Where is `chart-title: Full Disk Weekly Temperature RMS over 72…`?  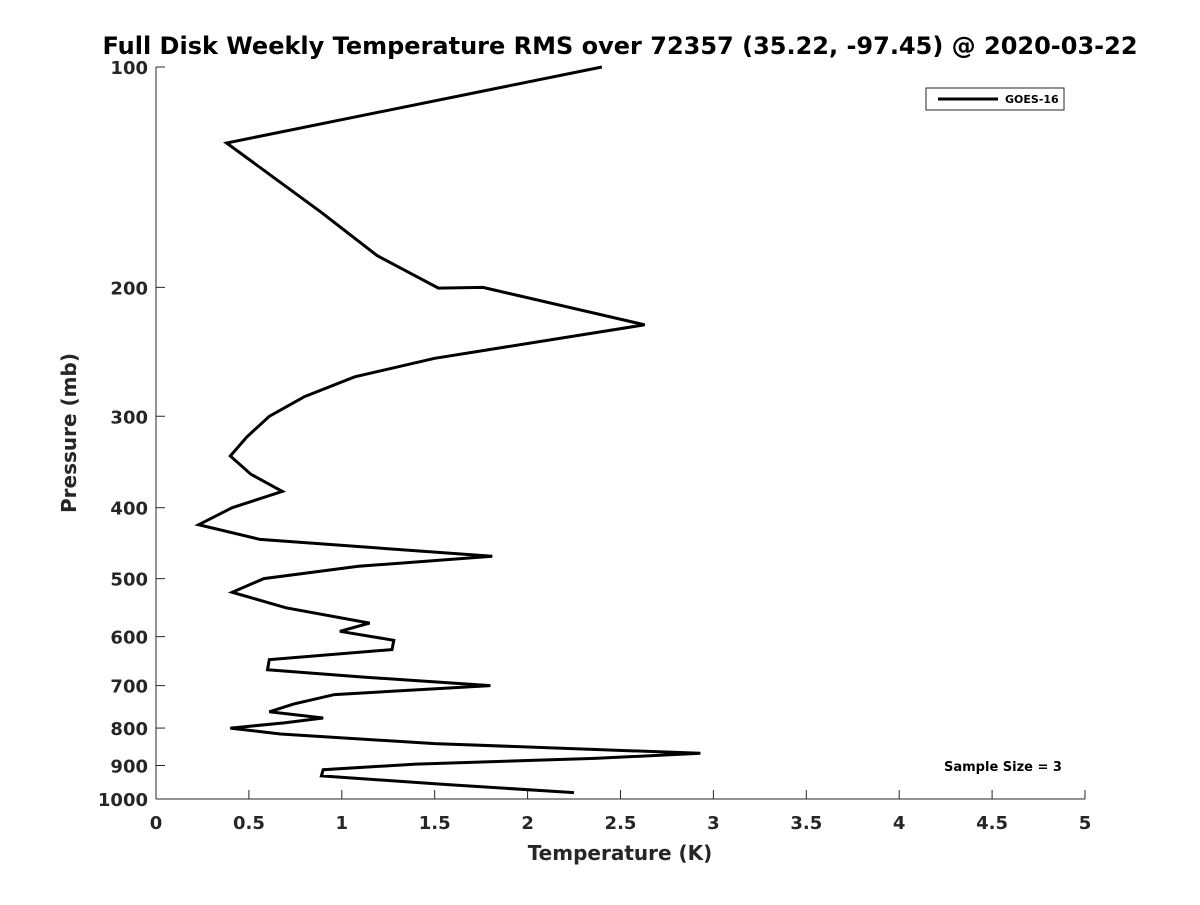 chart-title: Full Disk Weekly Temperature RMS over 72… is located at coordinates (619, 46).